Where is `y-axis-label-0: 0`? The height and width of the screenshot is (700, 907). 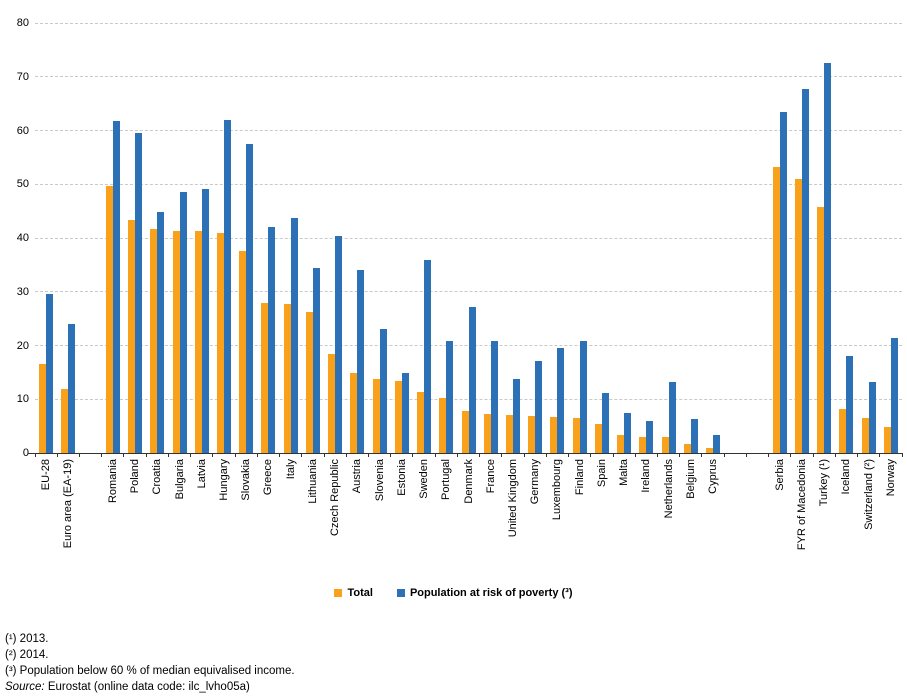
y-axis-label-0: 0 is located at coordinates (25, 453).